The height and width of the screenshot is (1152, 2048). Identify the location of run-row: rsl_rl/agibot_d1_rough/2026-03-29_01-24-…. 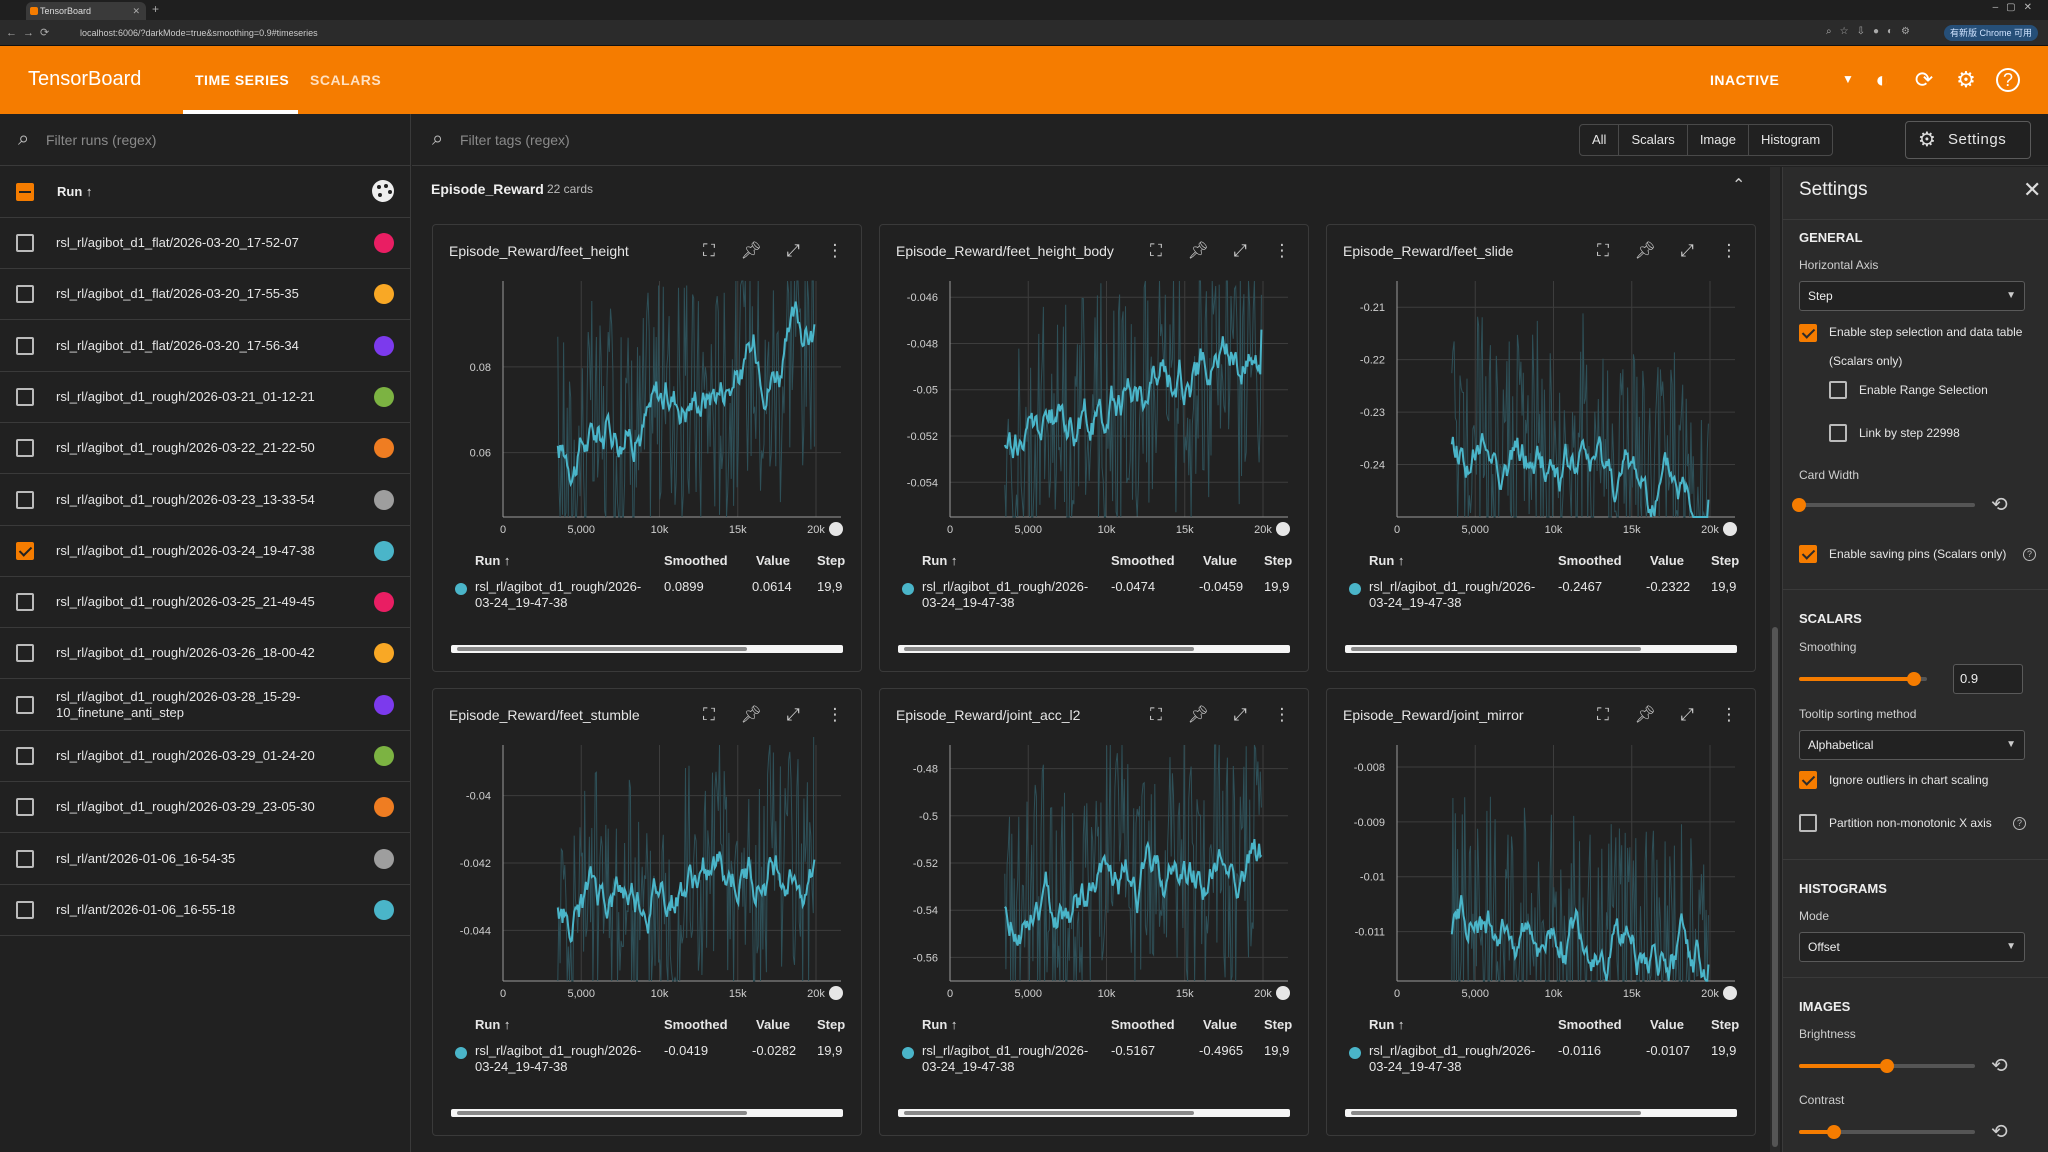
(205, 756).